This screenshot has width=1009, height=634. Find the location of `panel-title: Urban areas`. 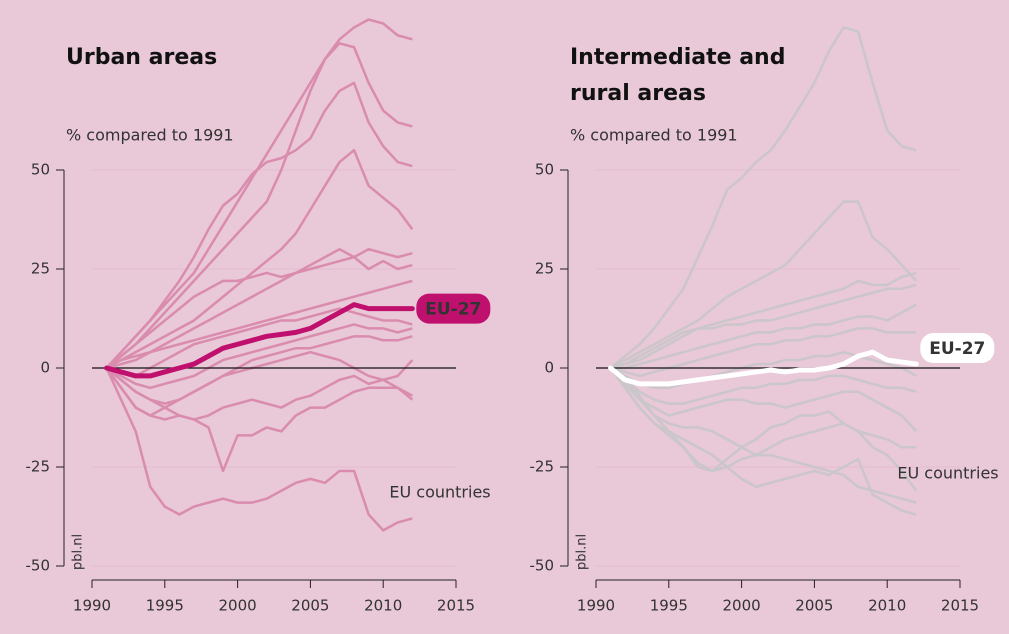

panel-title: Urban areas is located at coordinates (142, 57).